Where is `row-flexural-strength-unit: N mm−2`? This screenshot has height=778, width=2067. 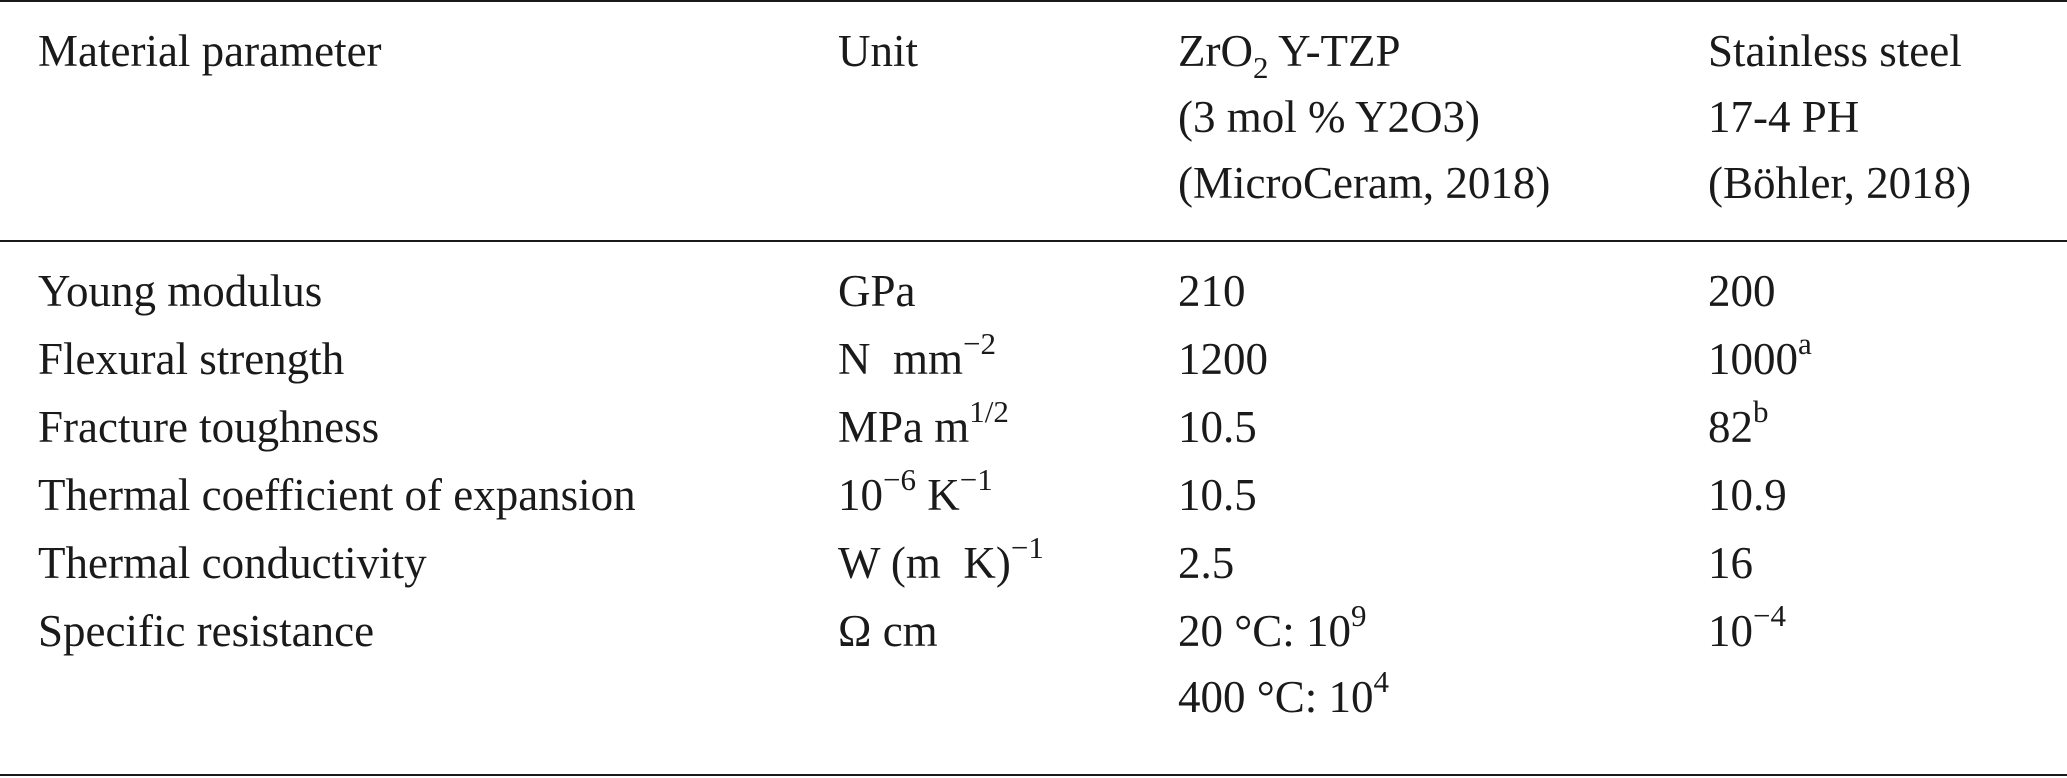
row-flexural-strength-unit: N mm−2 is located at coordinates (917, 355).